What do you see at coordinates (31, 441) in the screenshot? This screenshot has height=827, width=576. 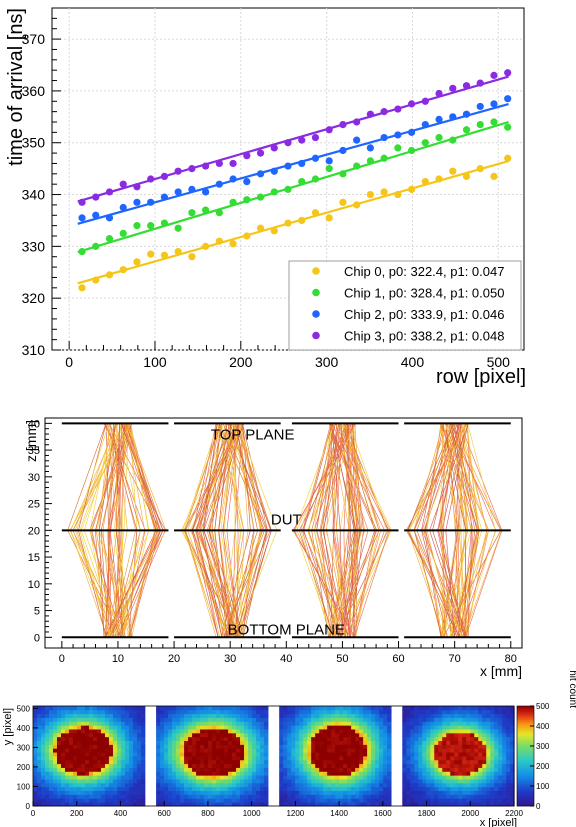 I see `y-axis-title: z [mm]` at bounding box center [31, 441].